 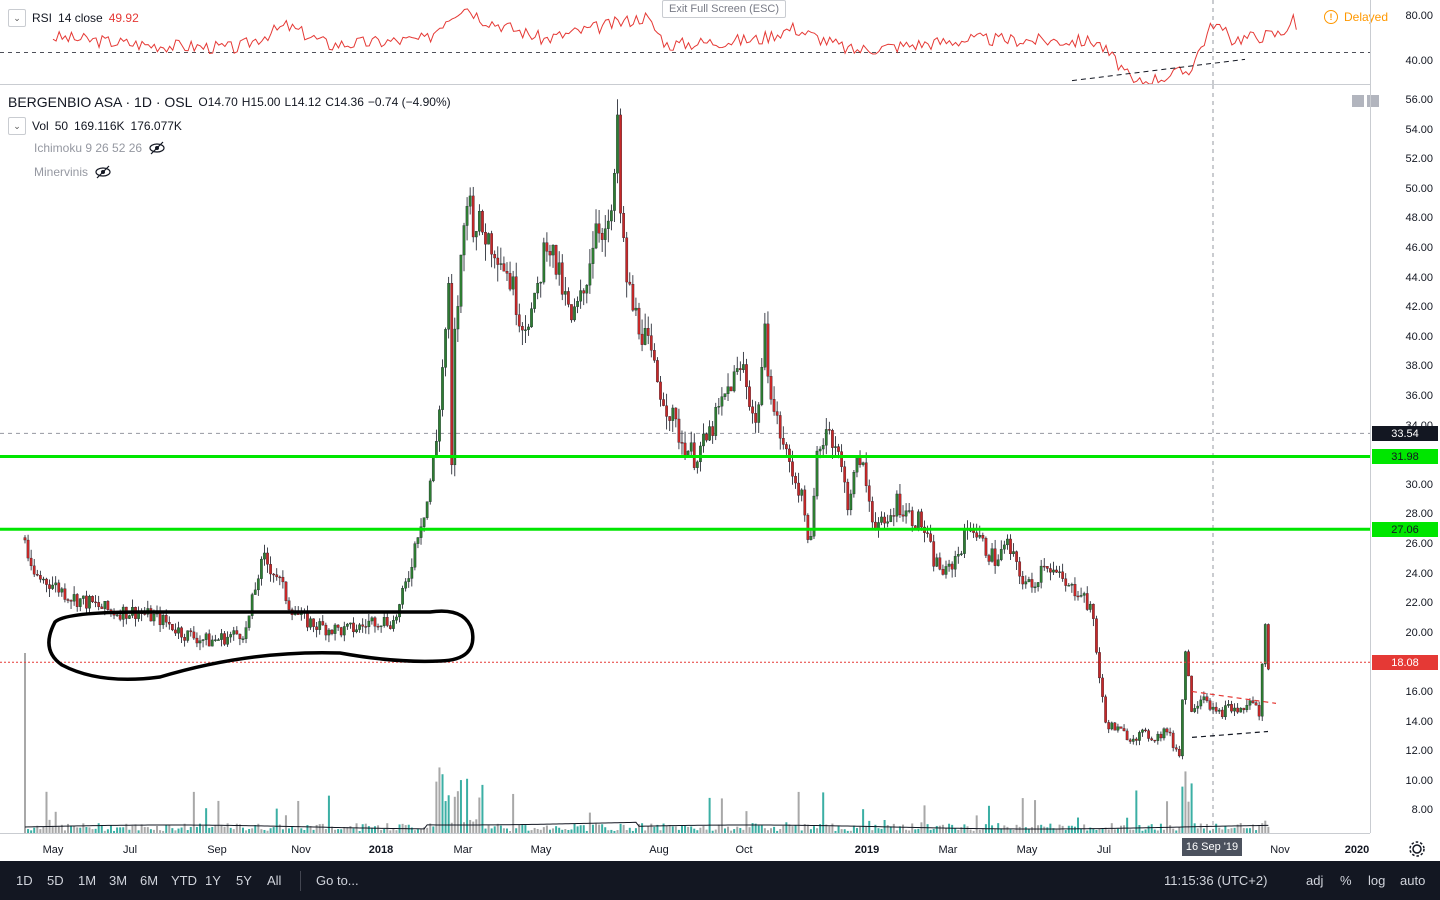 What do you see at coordinates (24, 880) in the screenshot?
I see `range-button-1d: 1D` at bounding box center [24, 880].